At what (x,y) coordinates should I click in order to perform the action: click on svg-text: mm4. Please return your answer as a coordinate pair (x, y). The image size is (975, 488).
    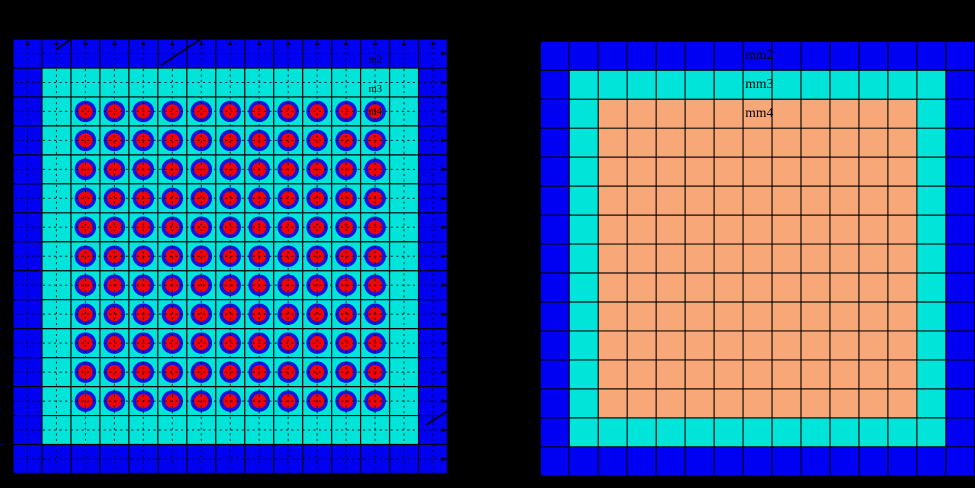
    Looking at the image, I should click on (759, 112).